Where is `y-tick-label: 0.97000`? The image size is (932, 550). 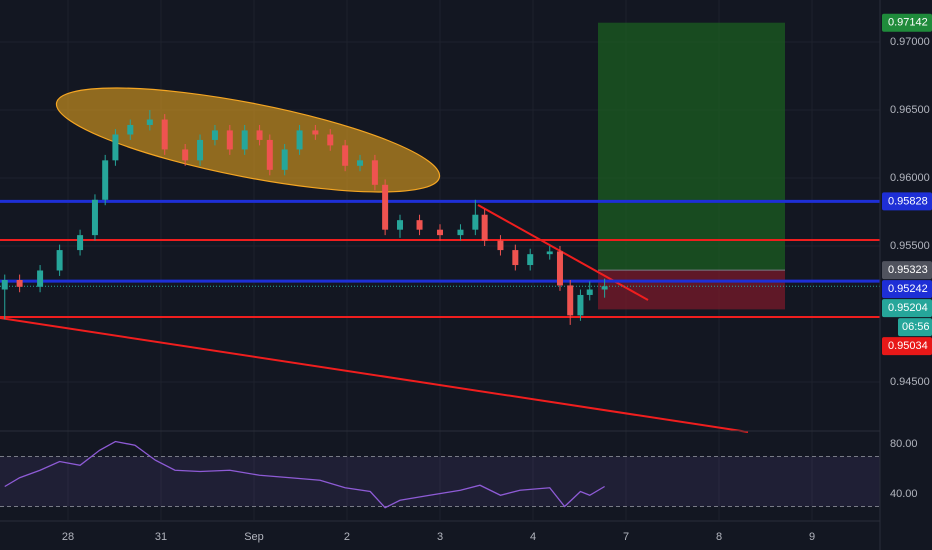 y-tick-label: 0.97000 is located at coordinates (910, 42).